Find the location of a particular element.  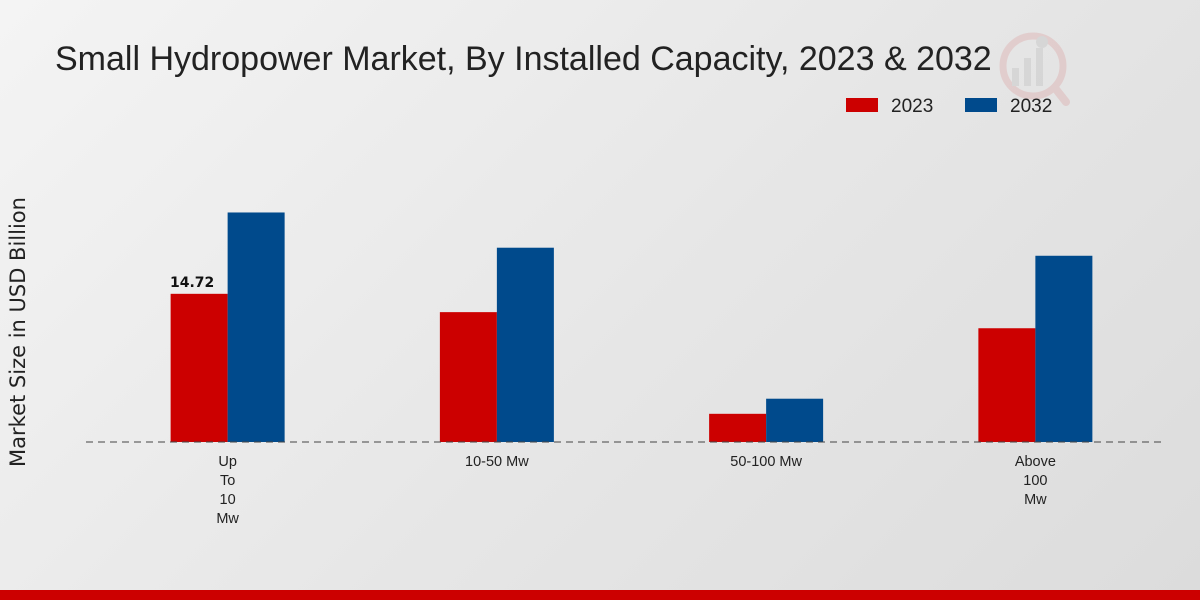

analytics-logo-icon is located at coordinates (1034, 69).